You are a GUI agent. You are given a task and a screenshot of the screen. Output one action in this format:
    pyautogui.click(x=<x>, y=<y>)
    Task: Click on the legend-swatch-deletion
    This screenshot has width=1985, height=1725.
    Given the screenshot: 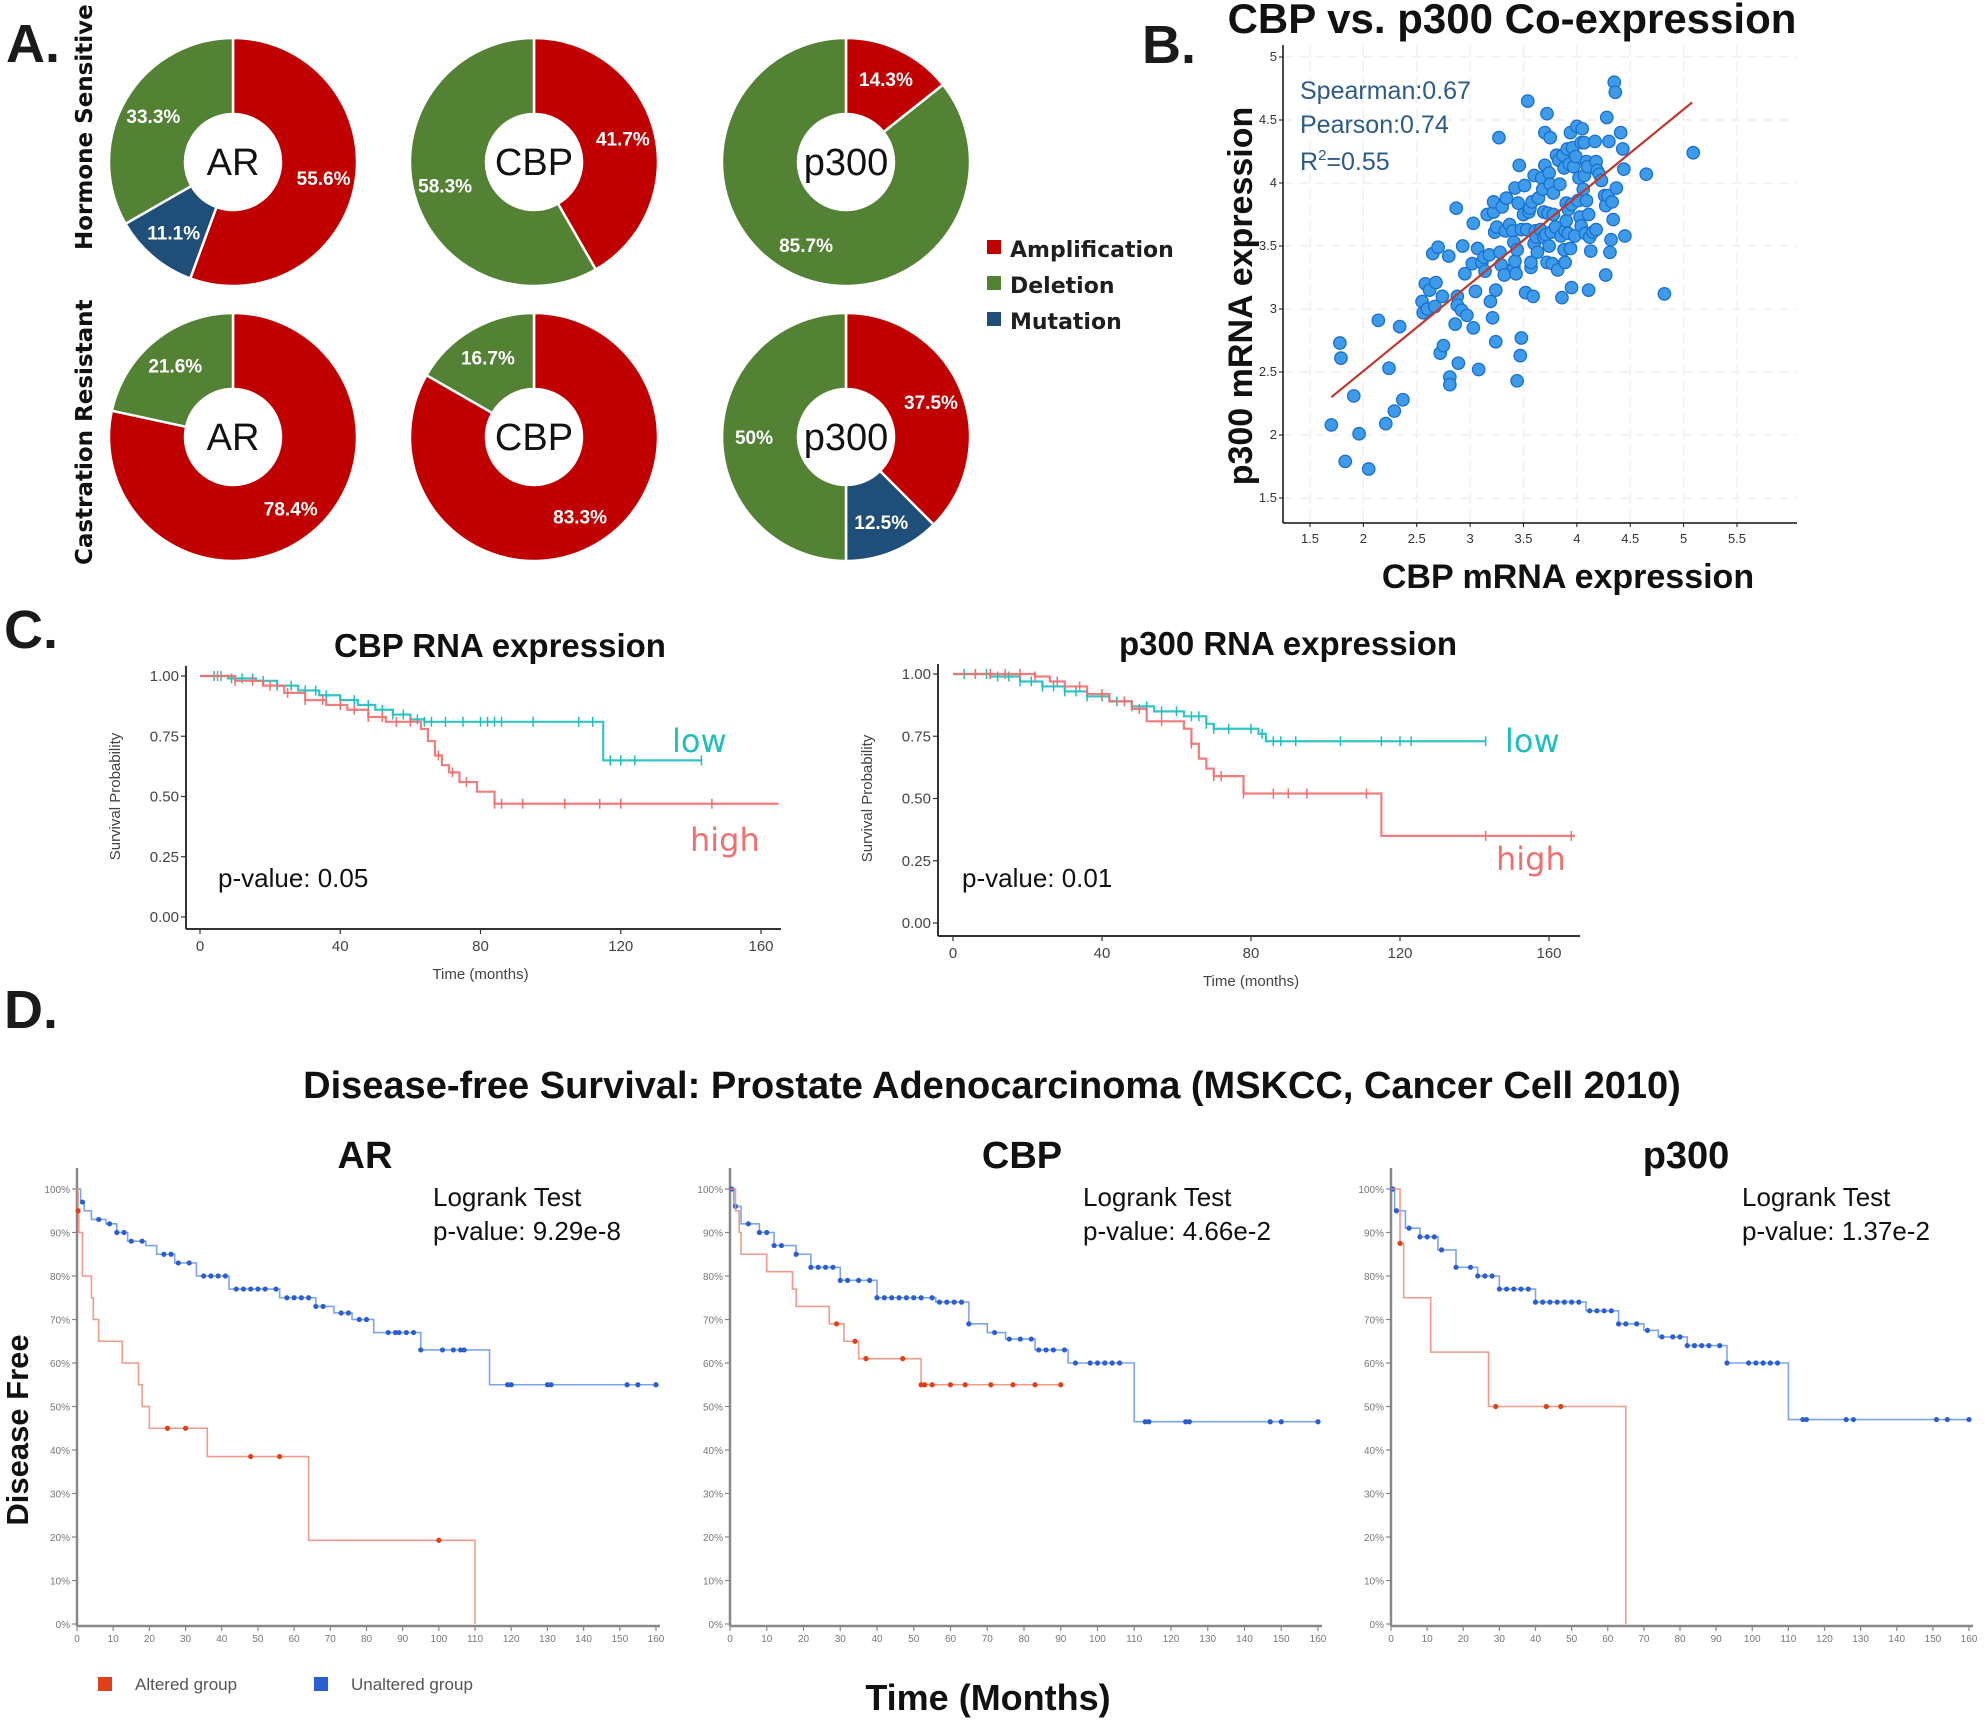 What is the action you would take?
    pyautogui.click(x=994, y=283)
    